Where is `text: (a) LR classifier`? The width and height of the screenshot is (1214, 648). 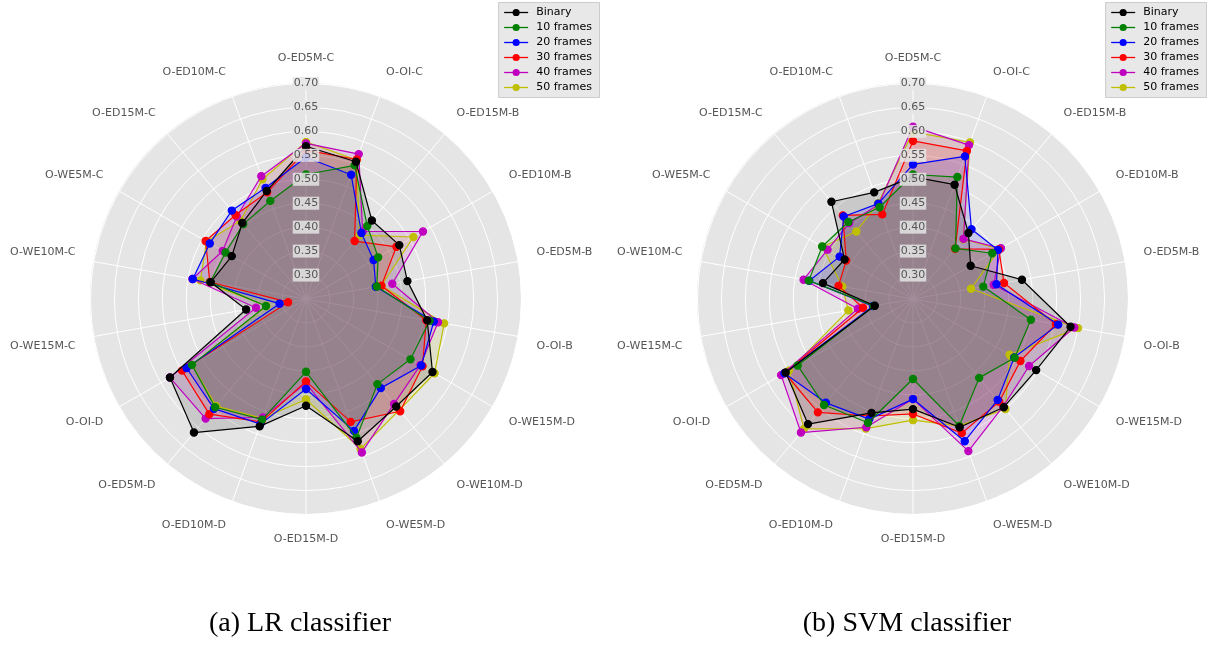
text: (a) LR classifier is located at coordinates (300, 622).